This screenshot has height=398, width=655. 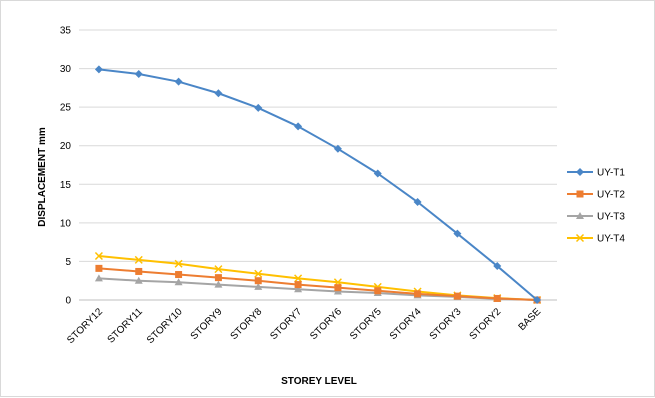 I want to click on x-tick-label: STORY5, so click(x=366, y=324).